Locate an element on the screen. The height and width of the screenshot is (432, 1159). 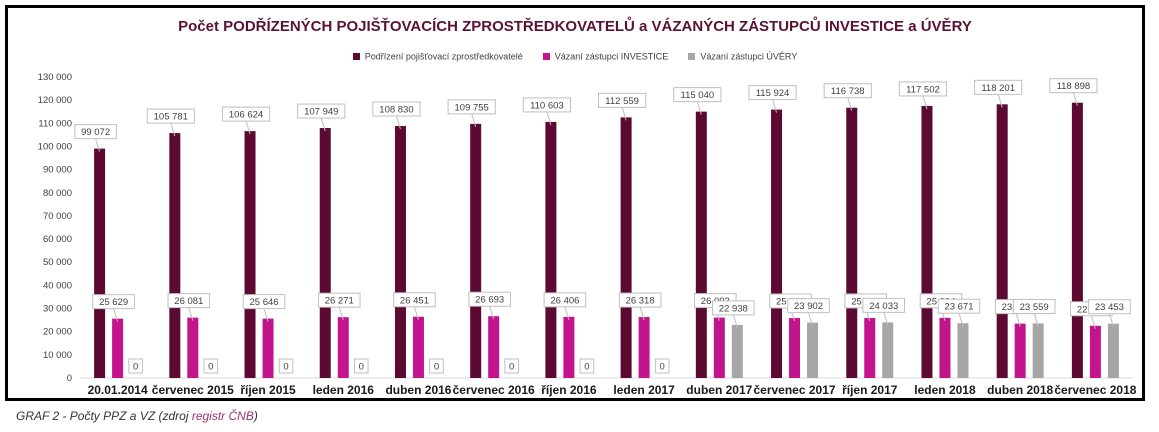
legend-item-2: Vázaní zástupci ÚVĚRY is located at coordinates (742, 56).